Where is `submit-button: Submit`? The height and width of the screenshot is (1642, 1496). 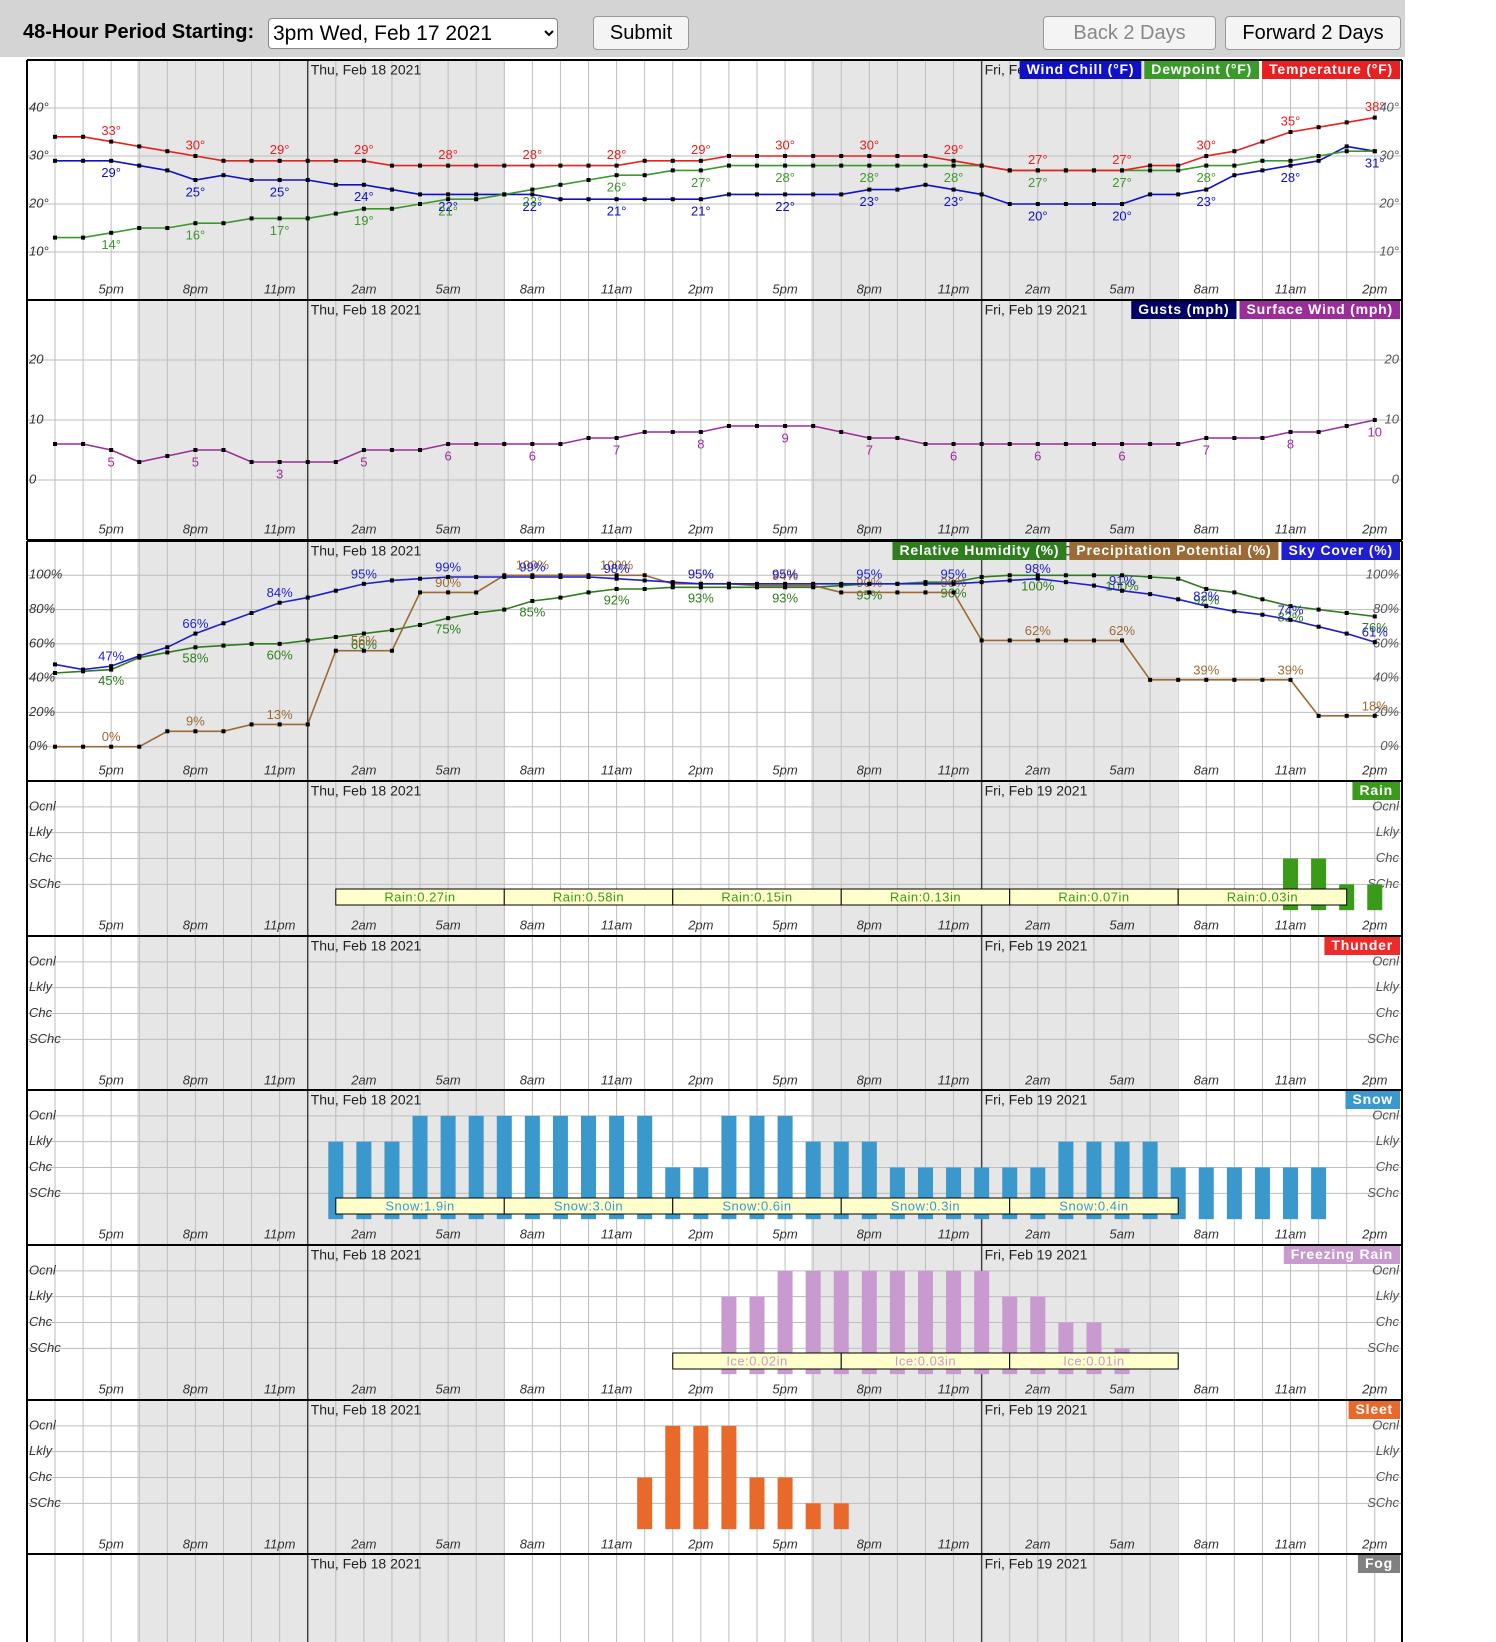 submit-button: Submit is located at coordinates (641, 33).